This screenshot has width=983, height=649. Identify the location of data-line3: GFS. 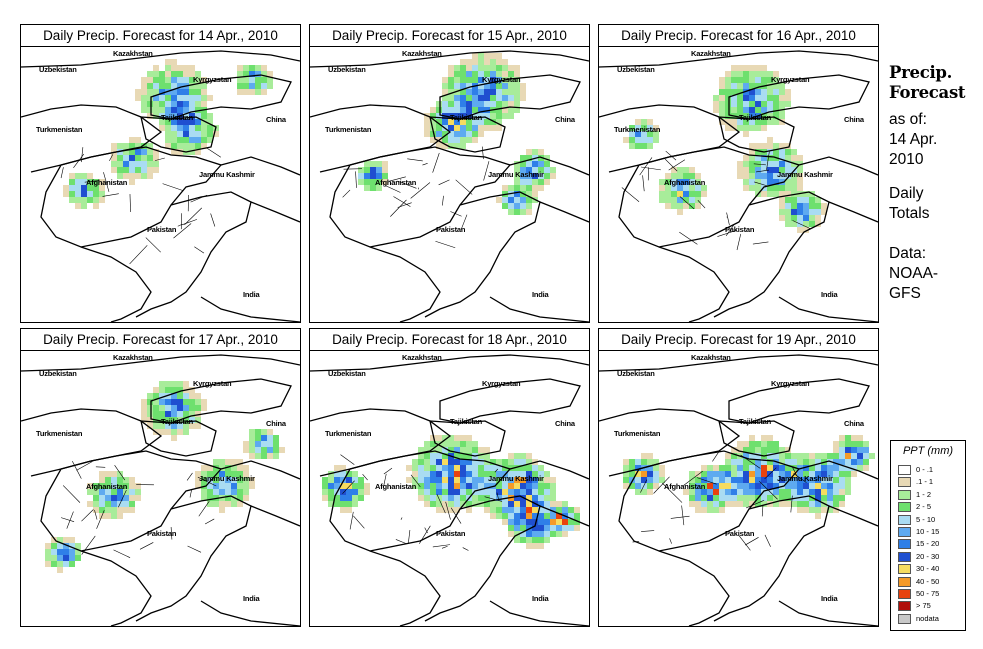
(905, 293).